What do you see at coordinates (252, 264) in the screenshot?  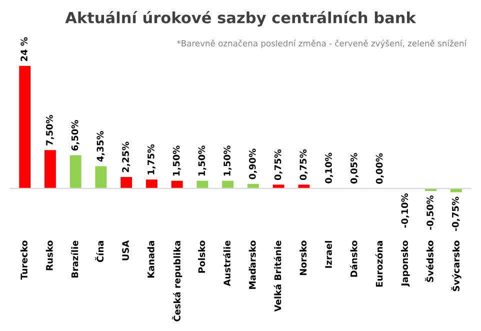 I see `x-tick-label: Maďarsko` at bounding box center [252, 264].